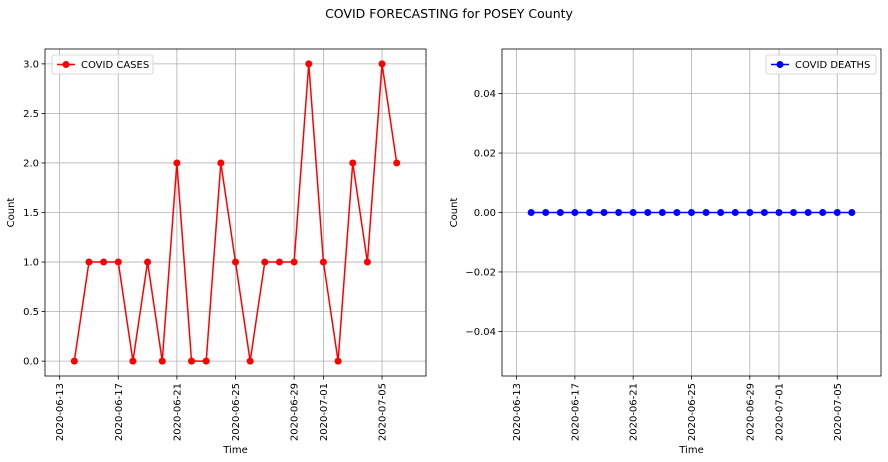 The height and width of the screenshot is (462, 888). Describe the element at coordinates (31, 114) in the screenshot. I see `y-tick-label: 2.5` at that location.